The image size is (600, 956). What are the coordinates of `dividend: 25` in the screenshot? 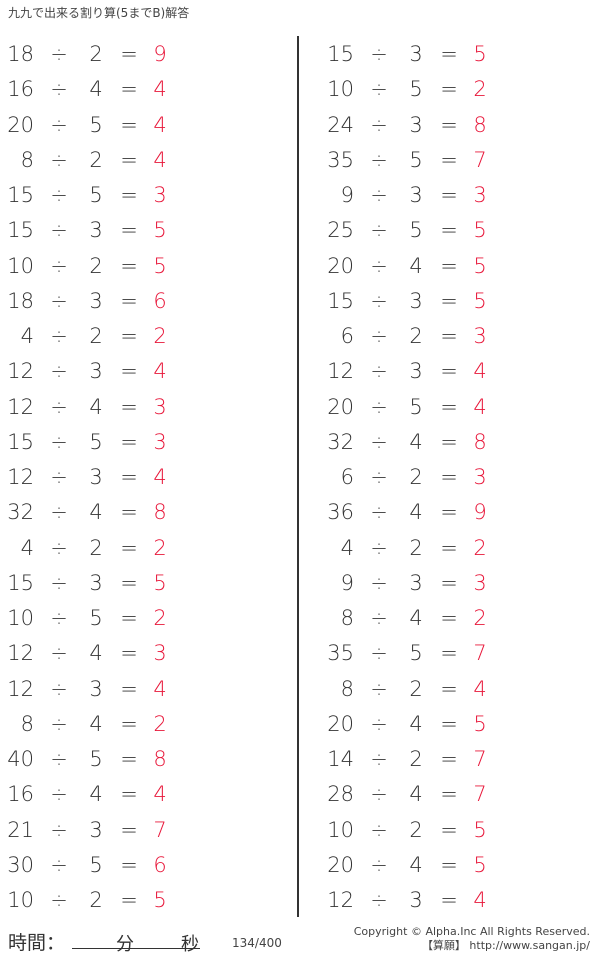 It's located at (340, 230).